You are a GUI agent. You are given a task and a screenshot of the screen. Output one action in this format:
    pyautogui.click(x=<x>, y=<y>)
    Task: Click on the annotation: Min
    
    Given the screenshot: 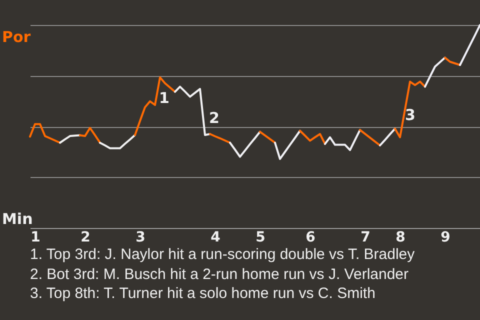 What is the action you would take?
    pyautogui.click(x=17, y=219)
    